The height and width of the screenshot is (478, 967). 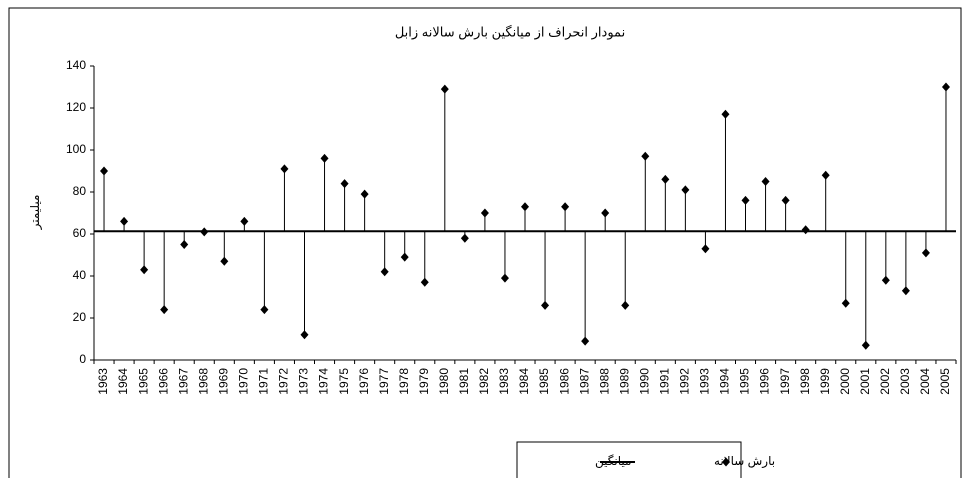 What do you see at coordinates (35, 213) in the screenshot?
I see `y-axis-label: میلیمتر` at bounding box center [35, 213].